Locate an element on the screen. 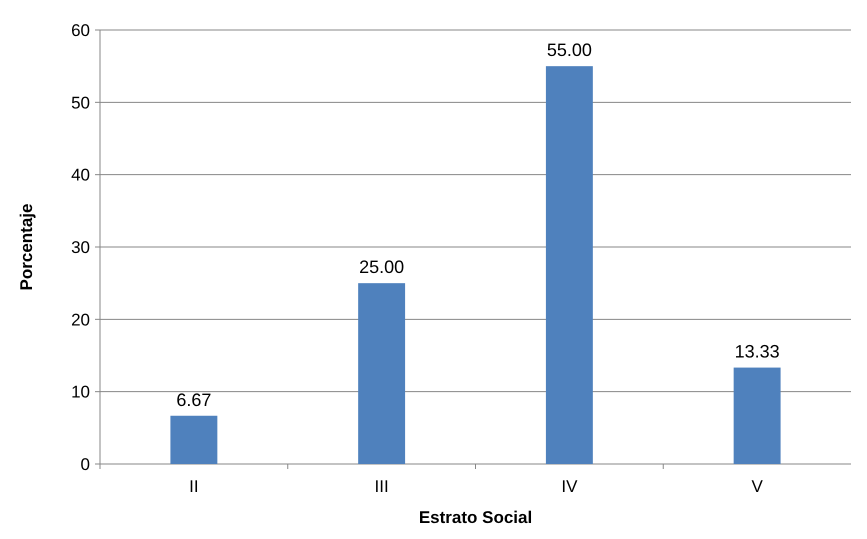 This screenshot has height=539, width=867. x-tick-label: IV is located at coordinates (569, 486).